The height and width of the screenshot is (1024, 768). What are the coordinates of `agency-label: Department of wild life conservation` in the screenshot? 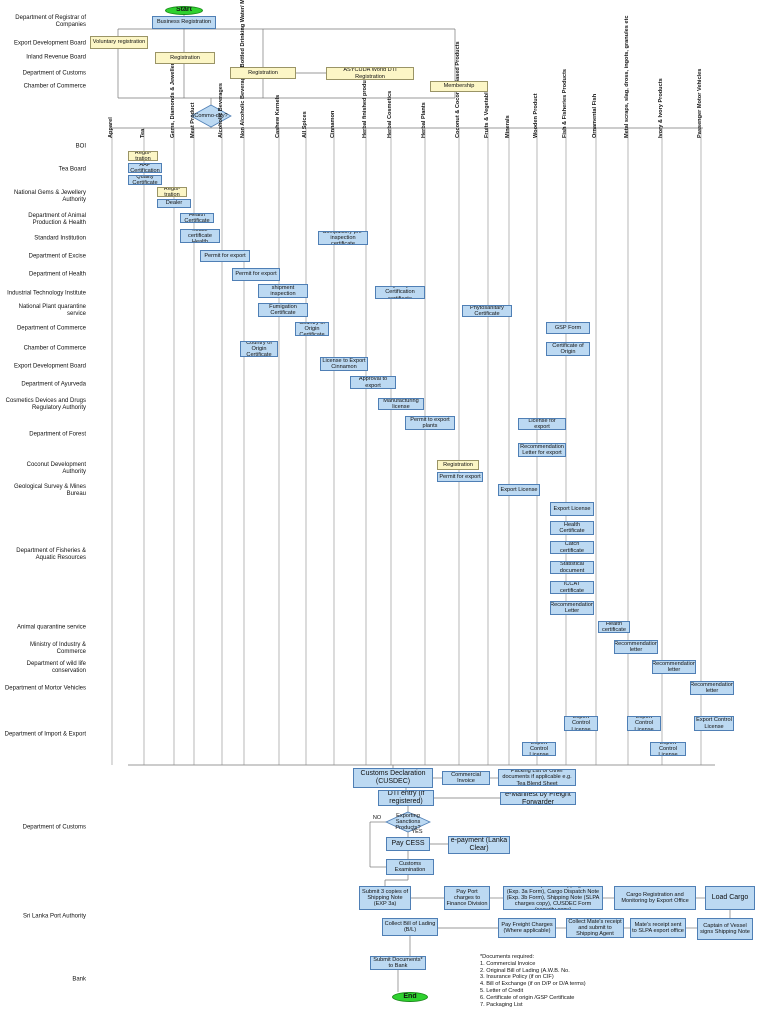 It's located at (56, 667).